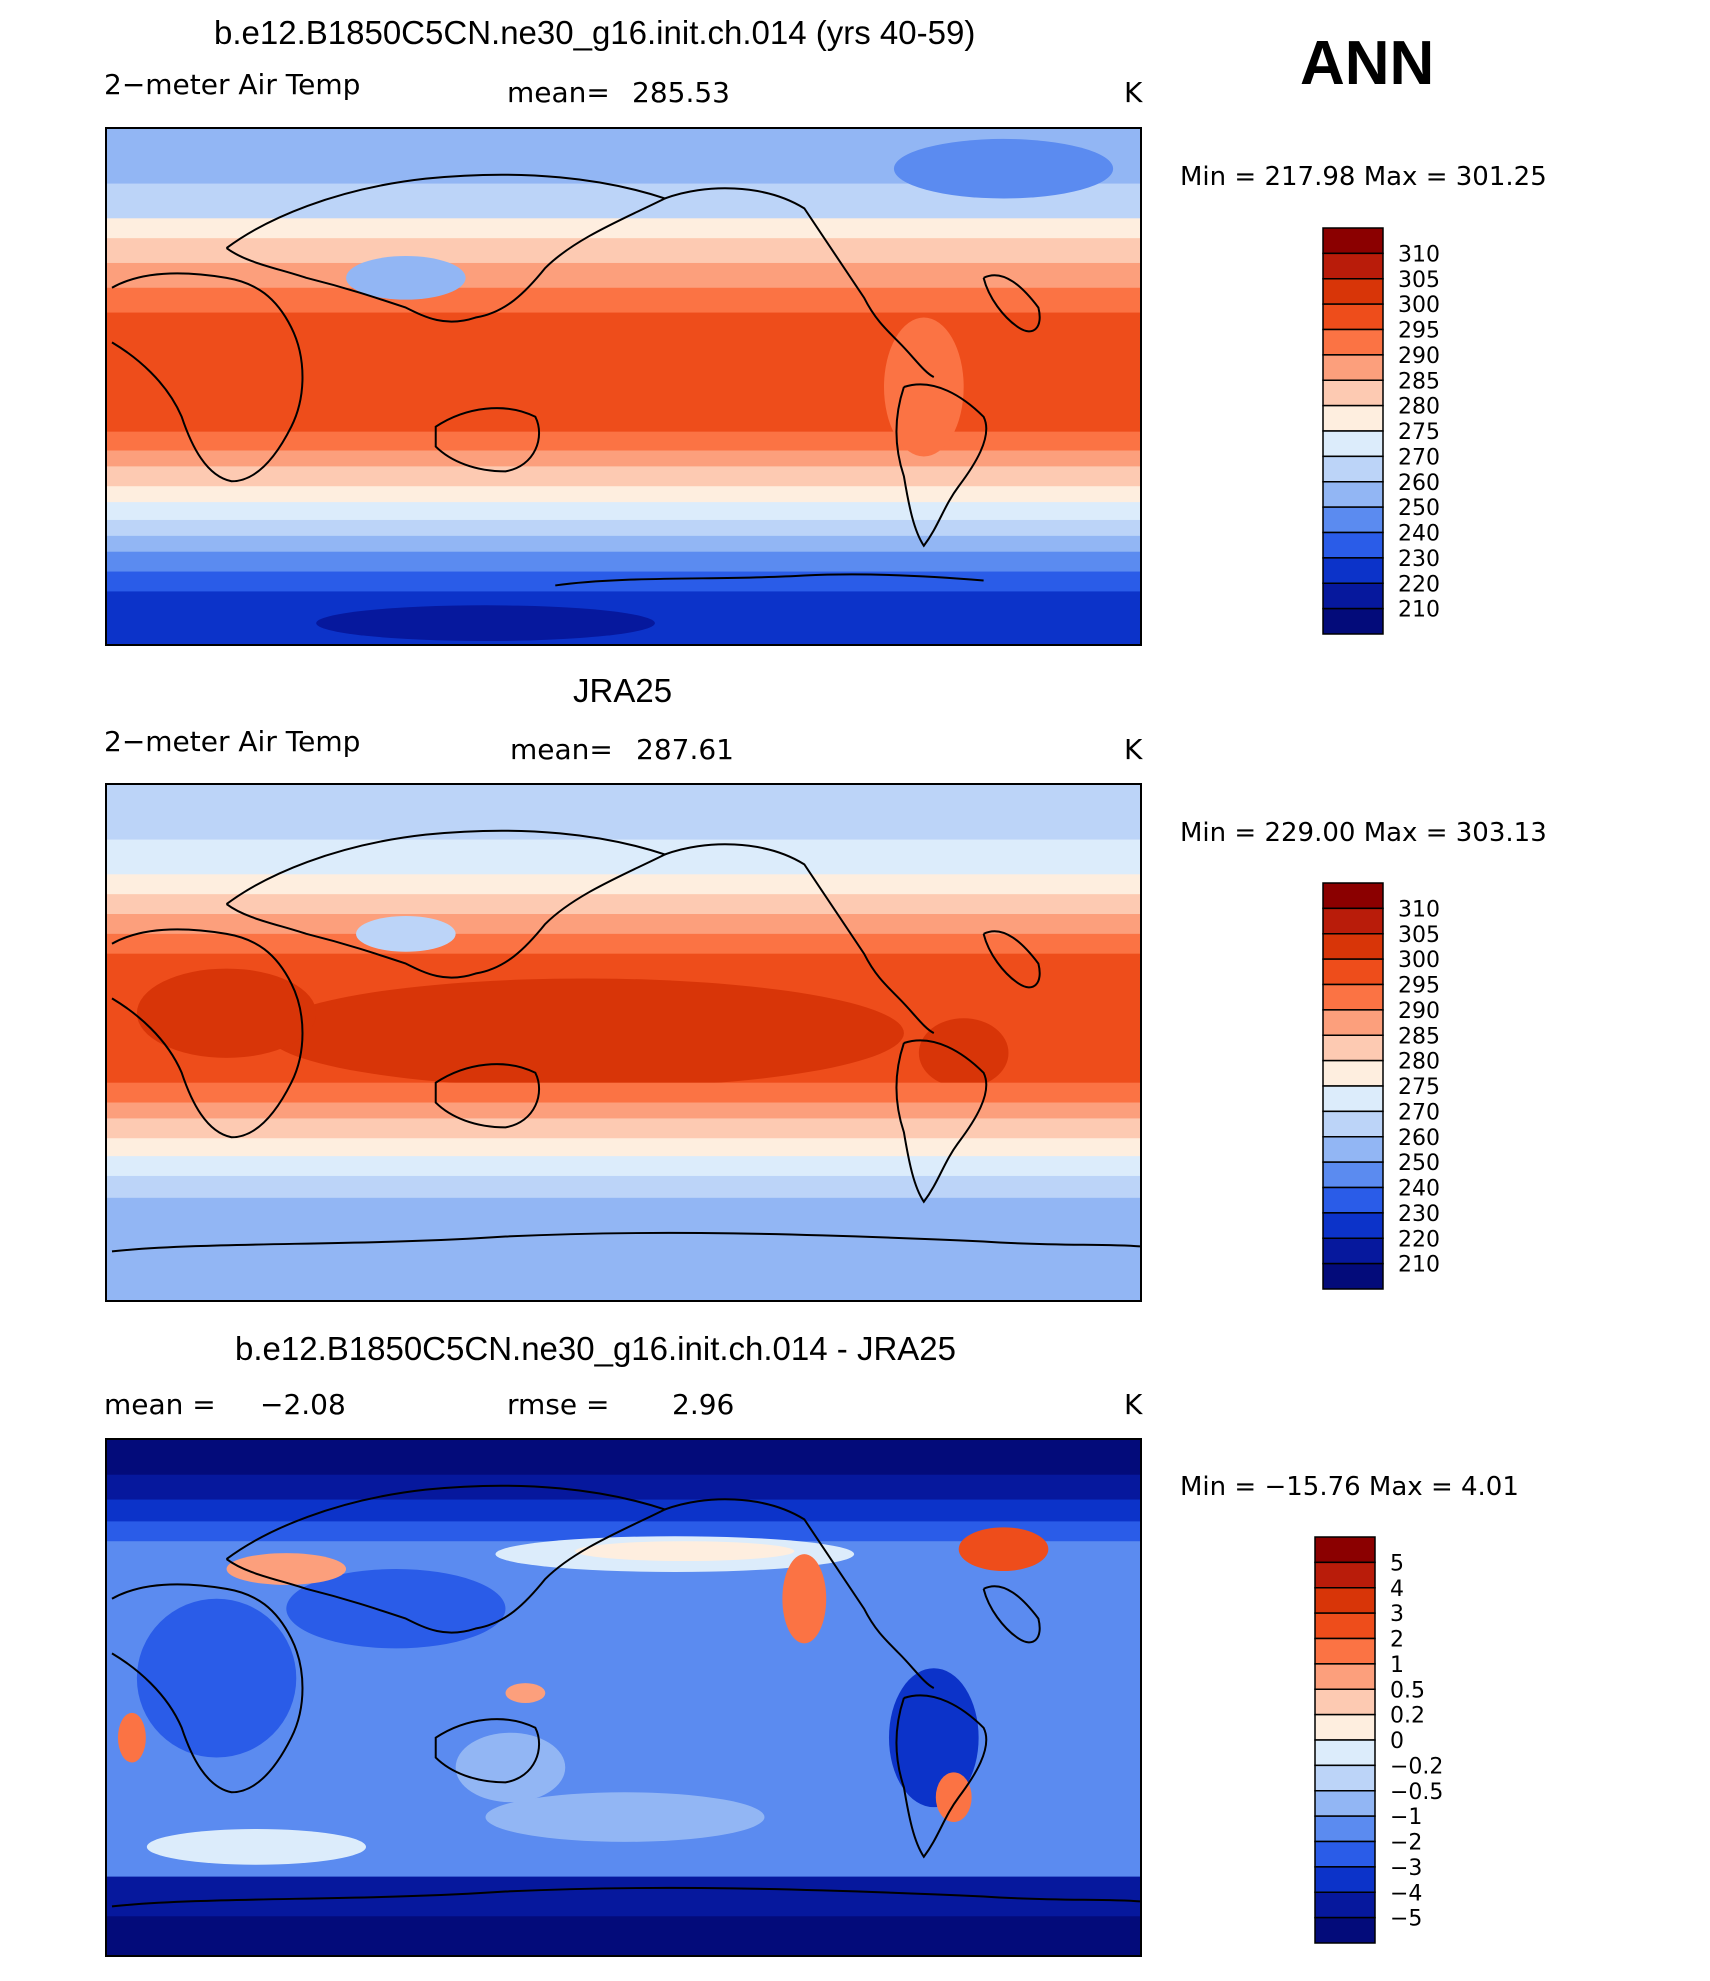  Describe the element at coordinates (1406, 1919) in the screenshot. I see `colorbar-tick-label: −5` at that location.